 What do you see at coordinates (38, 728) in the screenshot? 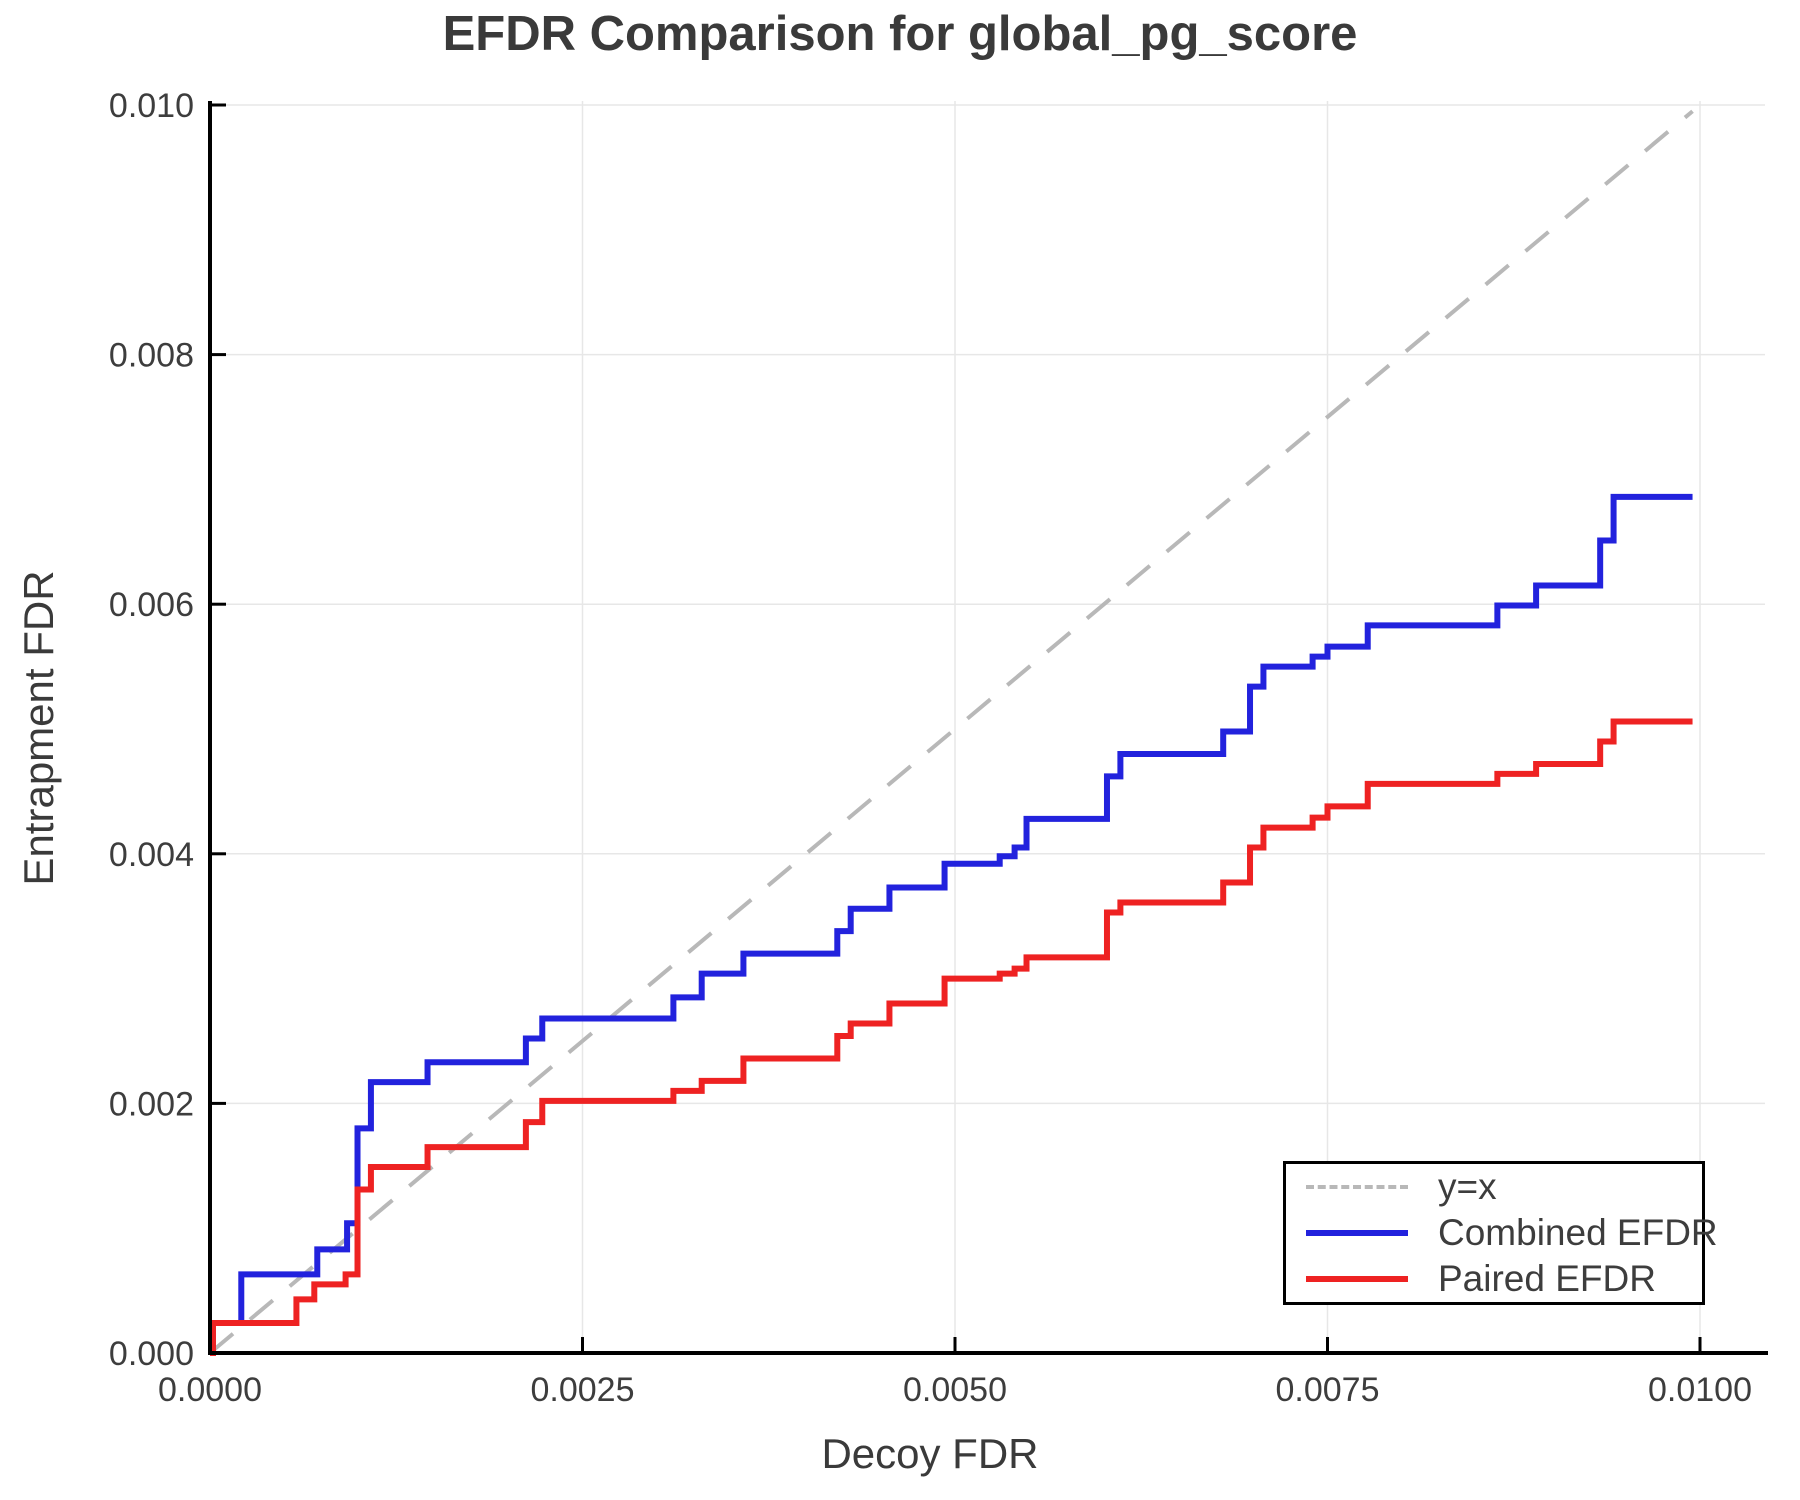
I see `y-axis-label: Entrapment FDR` at bounding box center [38, 728].